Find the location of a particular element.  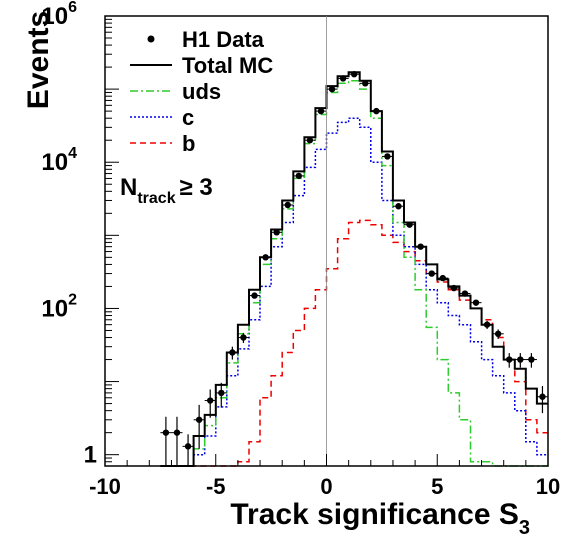

legend-entry-uds: uds is located at coordinates (175, 91).